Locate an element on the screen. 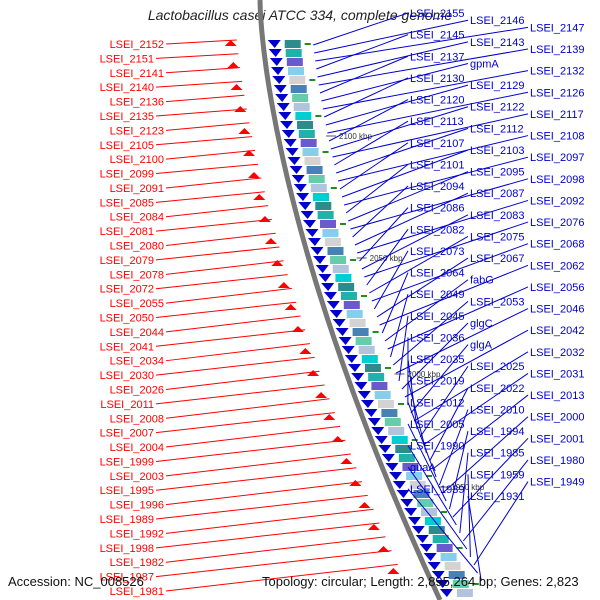 The image size is (600, 600). right-gene-label: LSEI_2126 is located at coordinates (557, 93).